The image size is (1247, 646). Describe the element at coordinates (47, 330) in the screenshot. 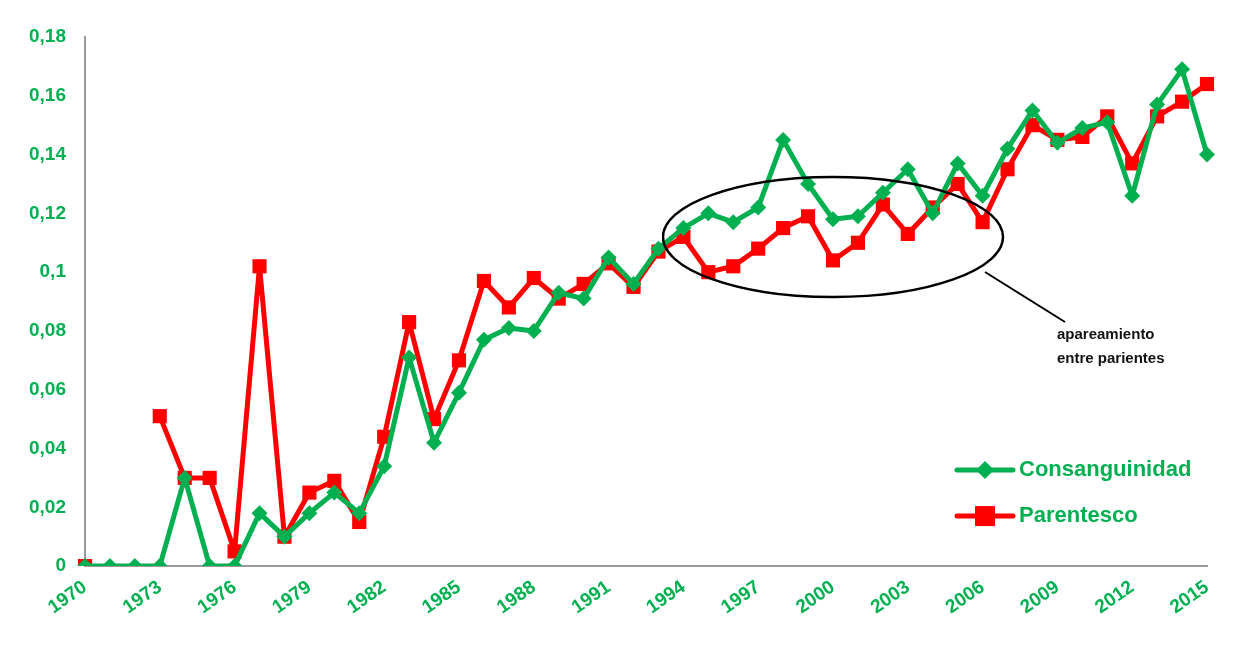

I see `y-tick-label: 0,08` at that location.